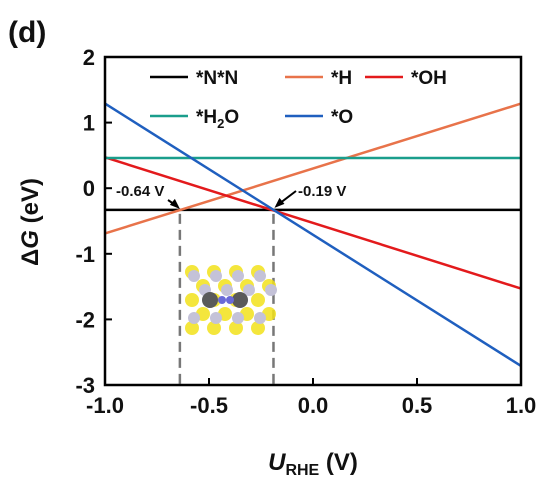  What do you see at coordinates (85, 254) in the screenshot?
I see `y-tick-label: -1` at bounding box center [85, 254].